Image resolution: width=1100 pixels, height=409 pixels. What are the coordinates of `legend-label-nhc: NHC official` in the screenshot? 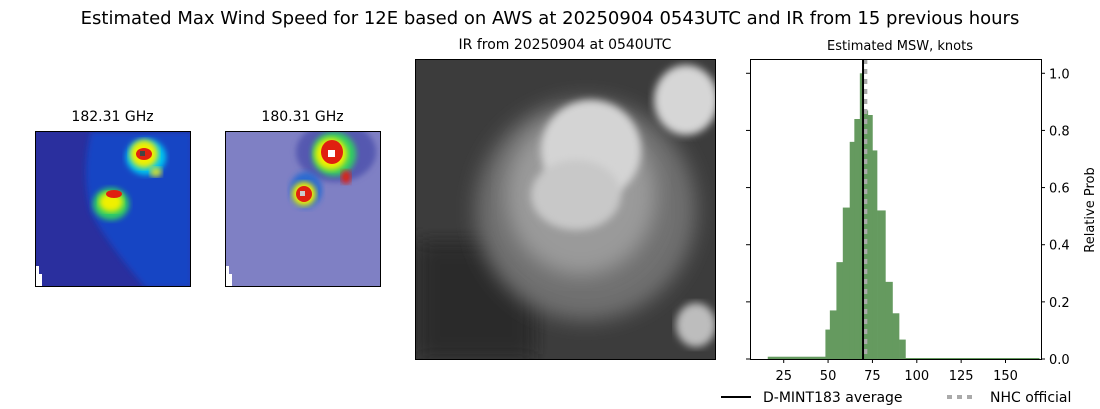 It's located at (1030, 398).